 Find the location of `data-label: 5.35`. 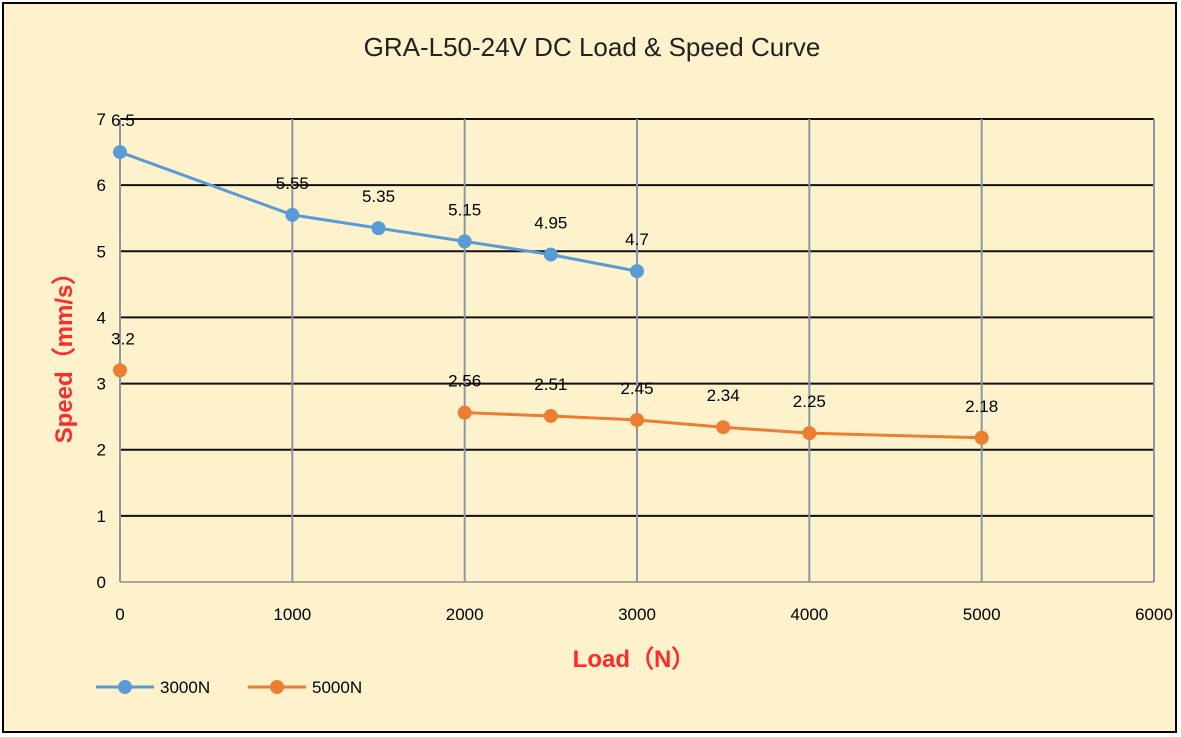

data-label: 5.35 is located at coordinates (378, 196).